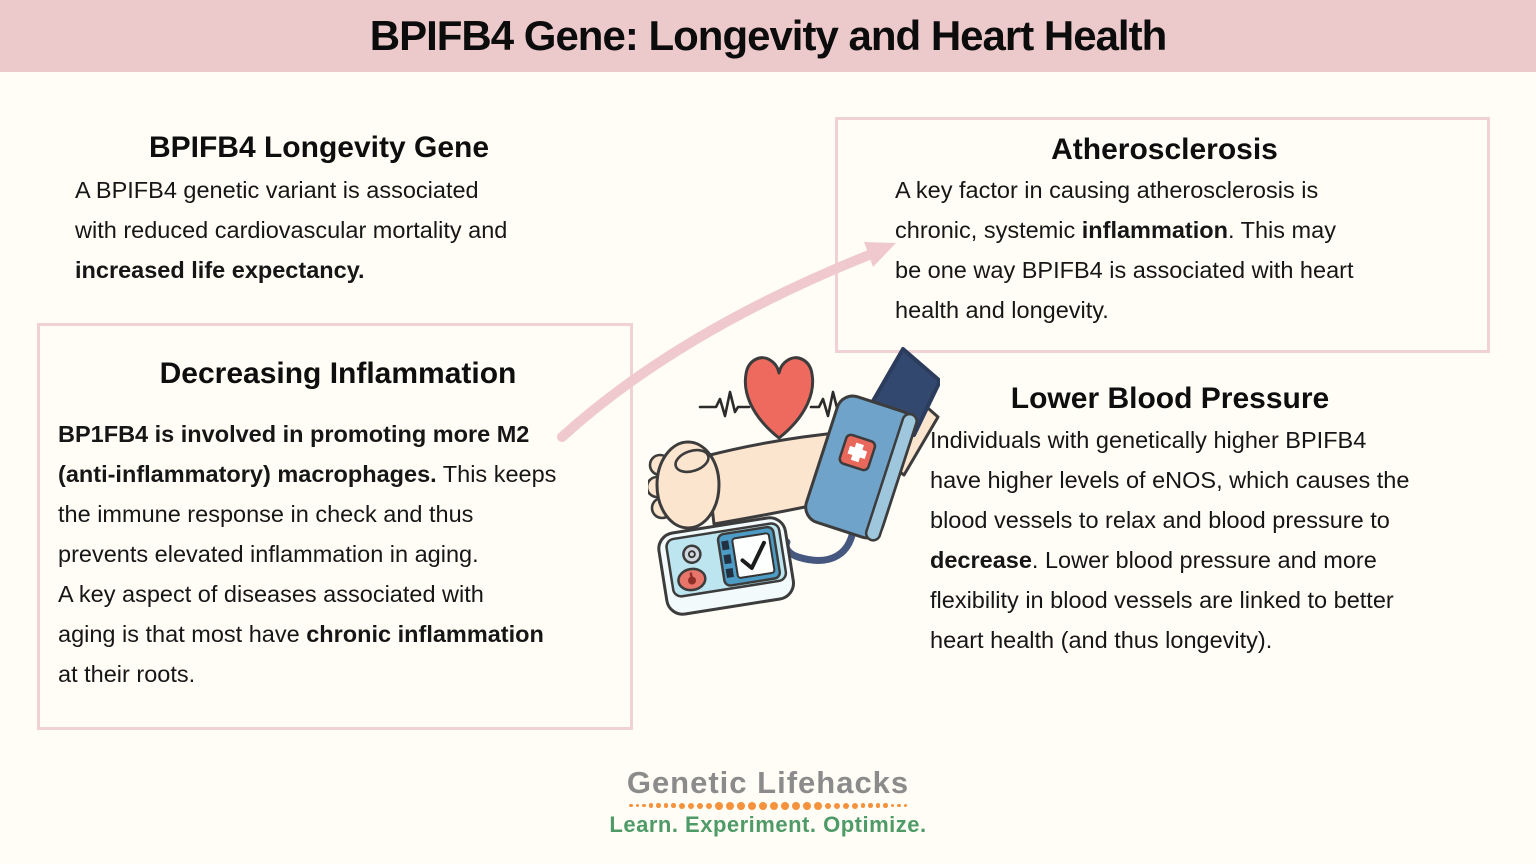 The image size is (1536, 864). Describe the element at coordinates (768, 782) in the screenshot. I see `brand-logo-text: Genetic Lifehacks` at that location.